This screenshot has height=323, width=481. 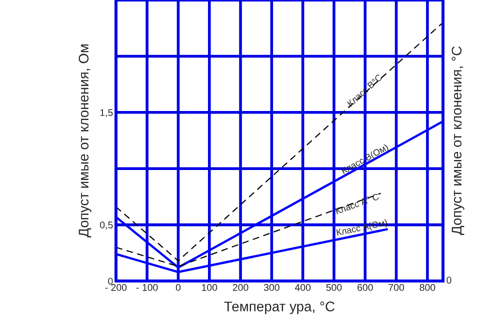 What do you see at coordinates (302, 287) in the screenshot?
I see `x-tick-label: 400` at bounding box center [302, 287].